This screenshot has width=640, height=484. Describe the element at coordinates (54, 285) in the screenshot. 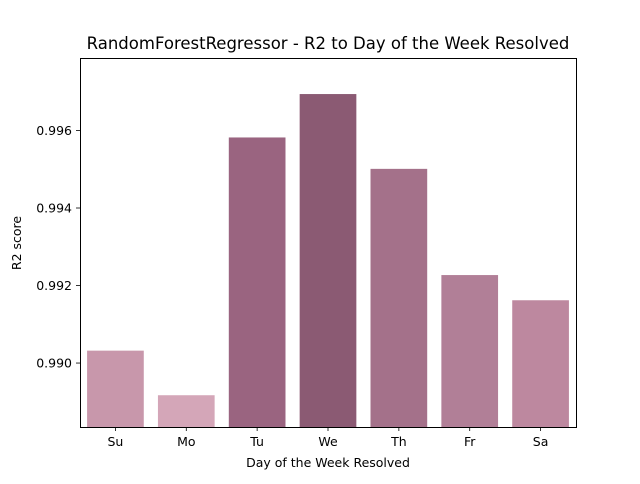

I see `y-tick-label: 0.992` at that location.